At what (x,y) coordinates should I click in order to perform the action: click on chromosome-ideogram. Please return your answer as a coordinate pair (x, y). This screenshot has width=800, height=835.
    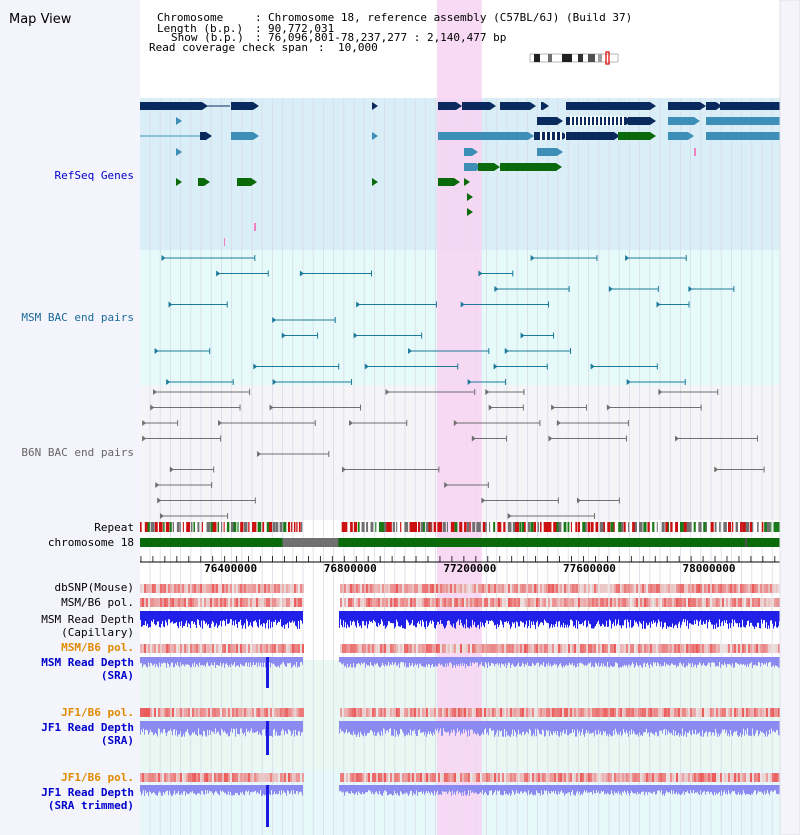
    Looking at the image, I should click on (574, 58).